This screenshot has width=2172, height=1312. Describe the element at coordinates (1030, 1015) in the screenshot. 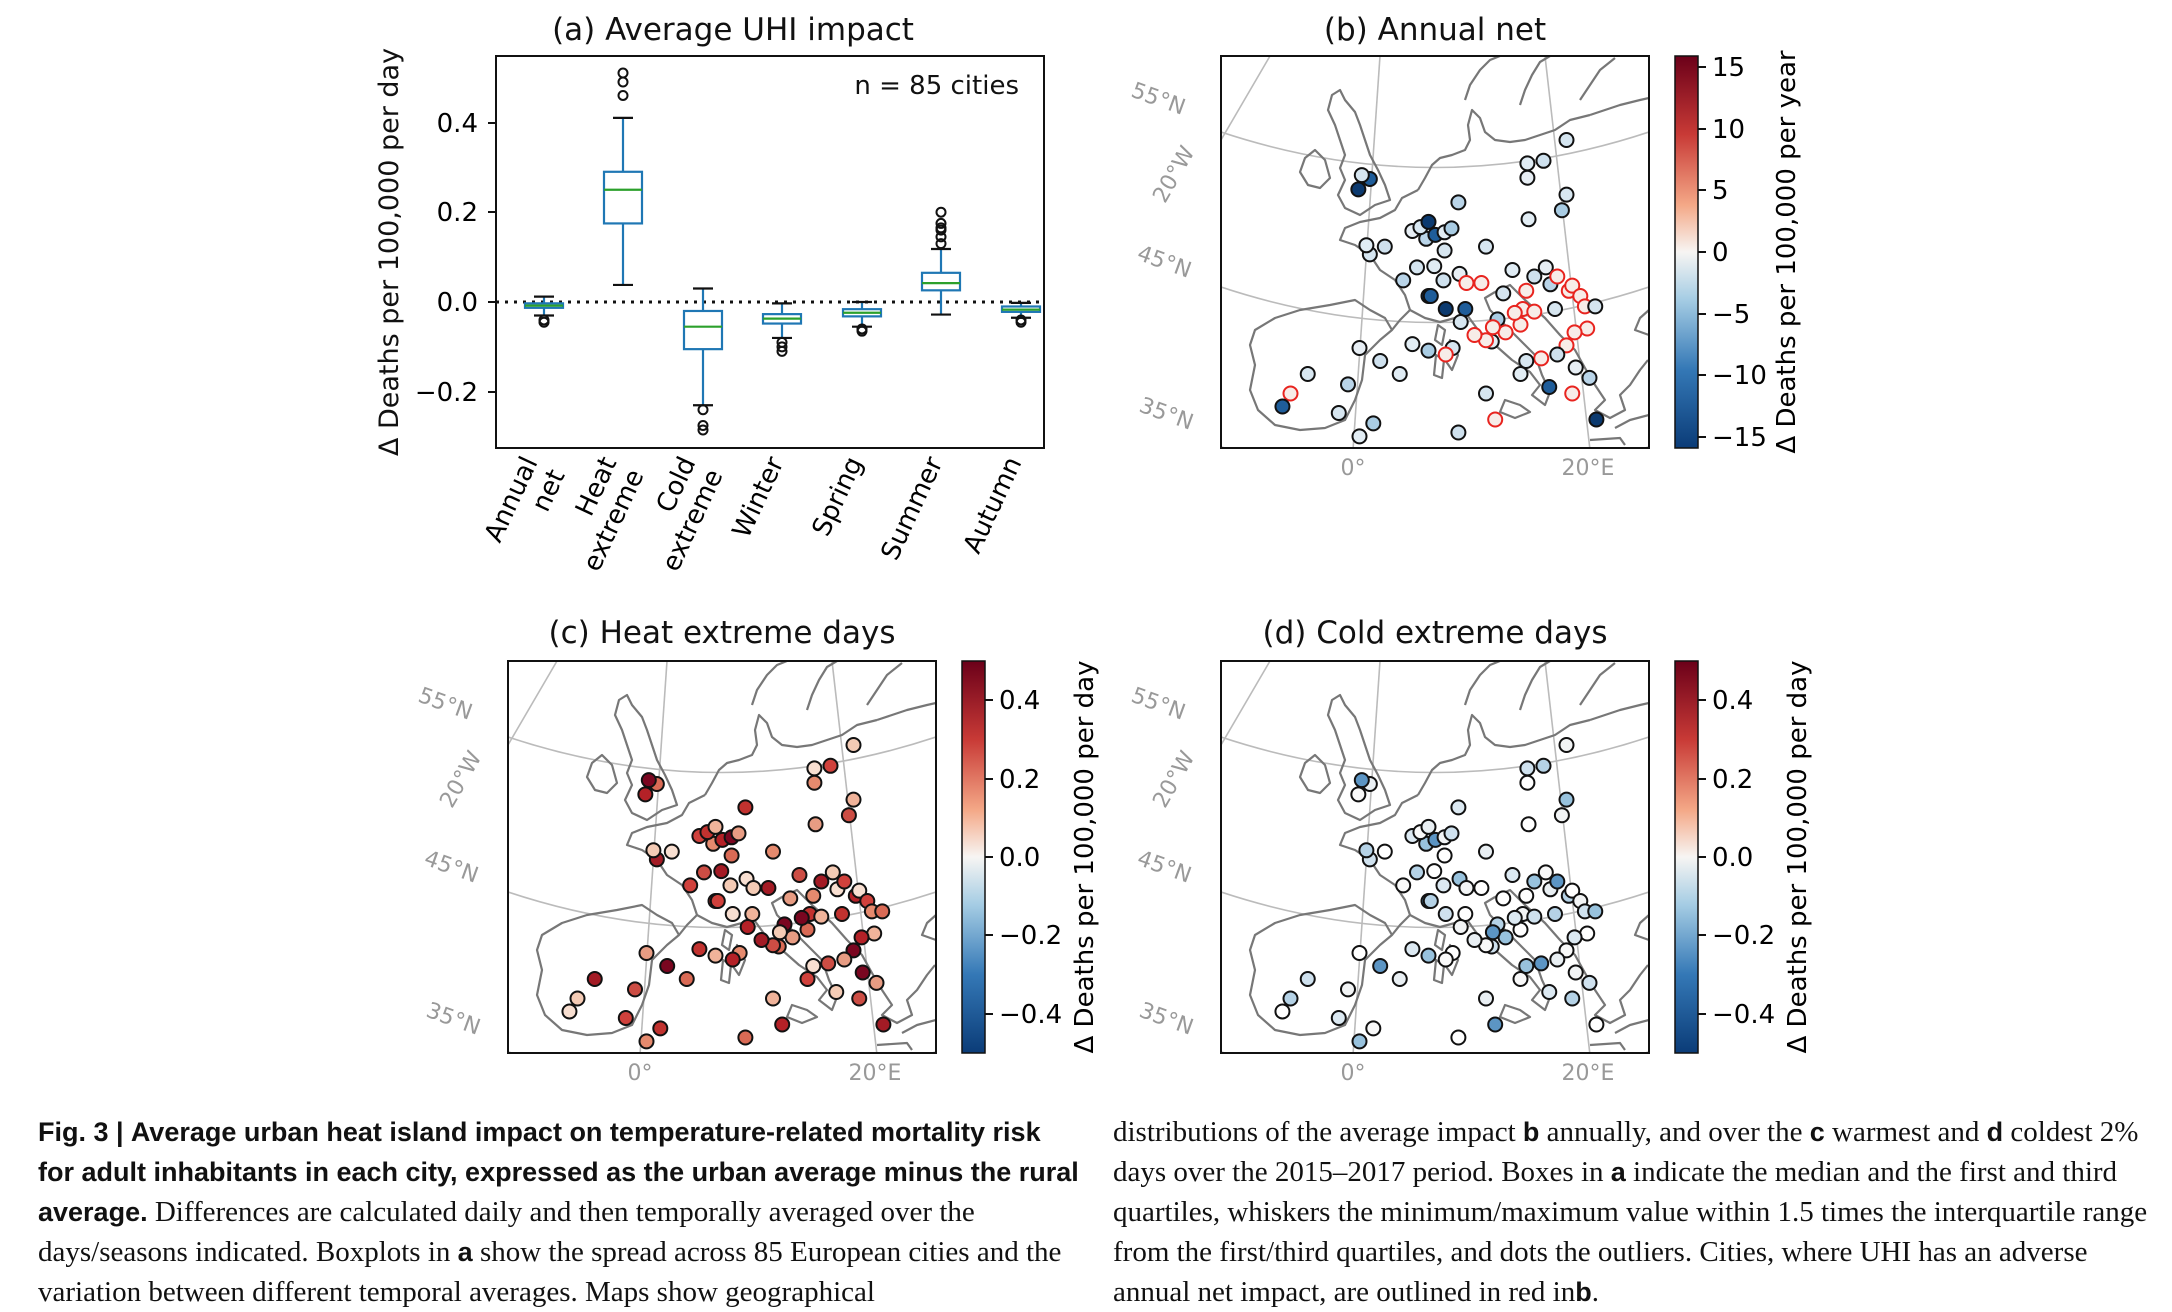

I see `colorbar-tick-label: −0.4` at that location.